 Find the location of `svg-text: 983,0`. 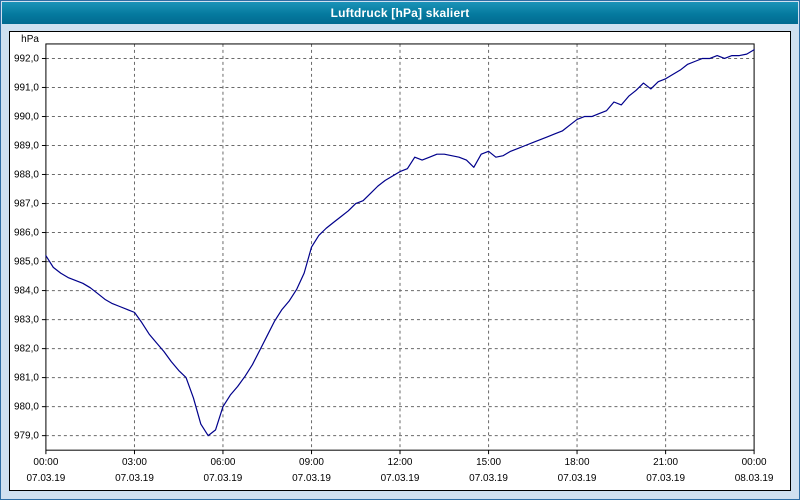

svg-text: 983,0 is located at coordinates (26, 320).